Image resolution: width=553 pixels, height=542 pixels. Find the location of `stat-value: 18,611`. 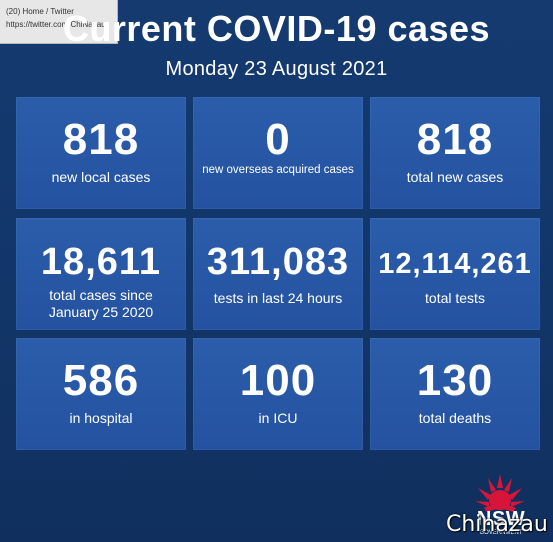

stat-value: 18,611 is located at coordinates (101, 262).